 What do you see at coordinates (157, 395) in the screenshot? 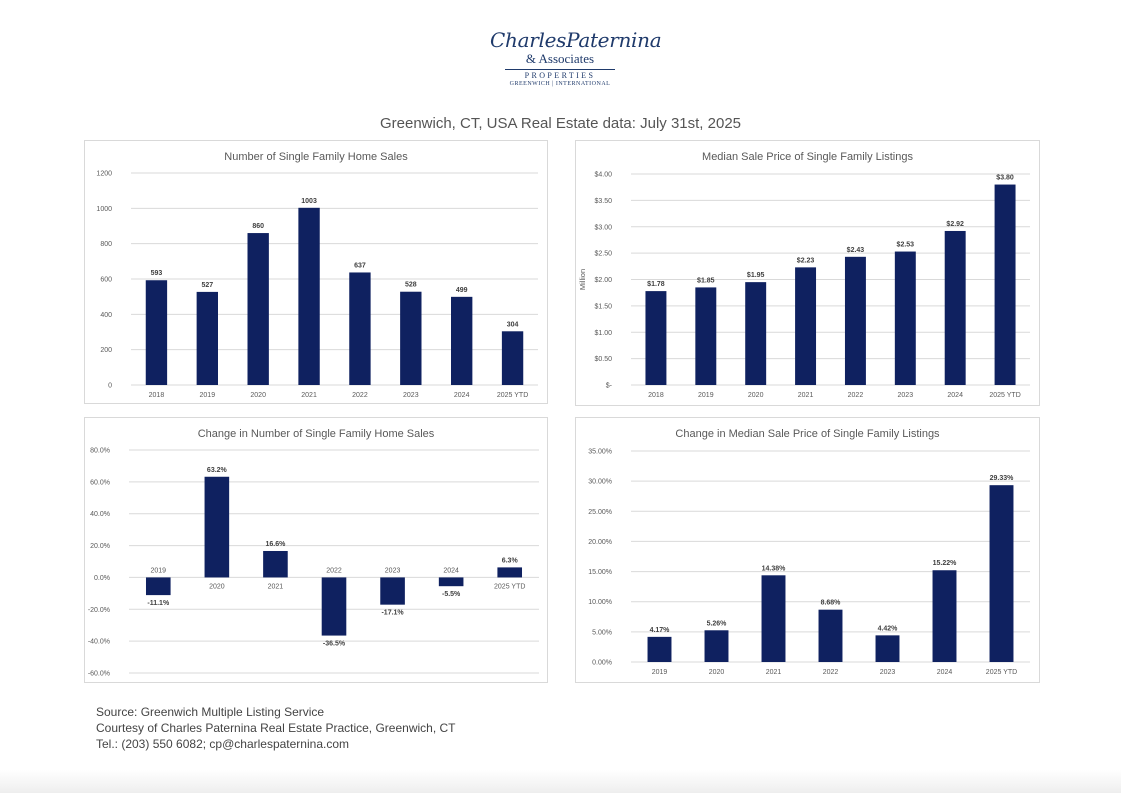
I see `x-tick-label: 2018` at bounding box center [157, 395].